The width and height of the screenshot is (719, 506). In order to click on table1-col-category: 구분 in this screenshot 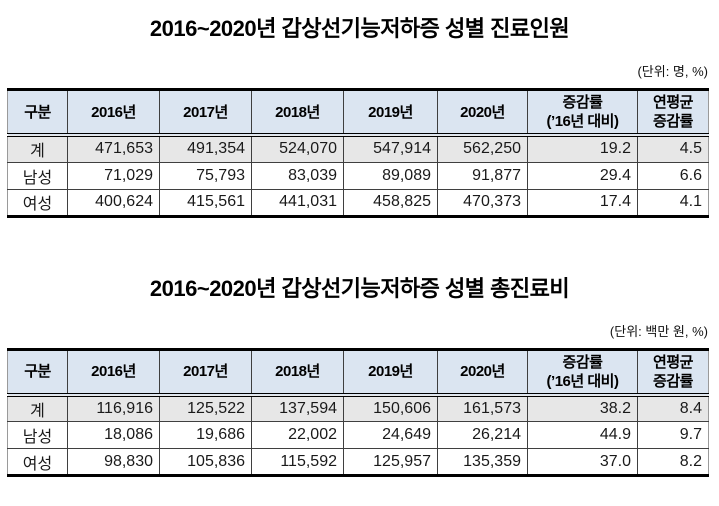, I will do `click(37, 113)`.